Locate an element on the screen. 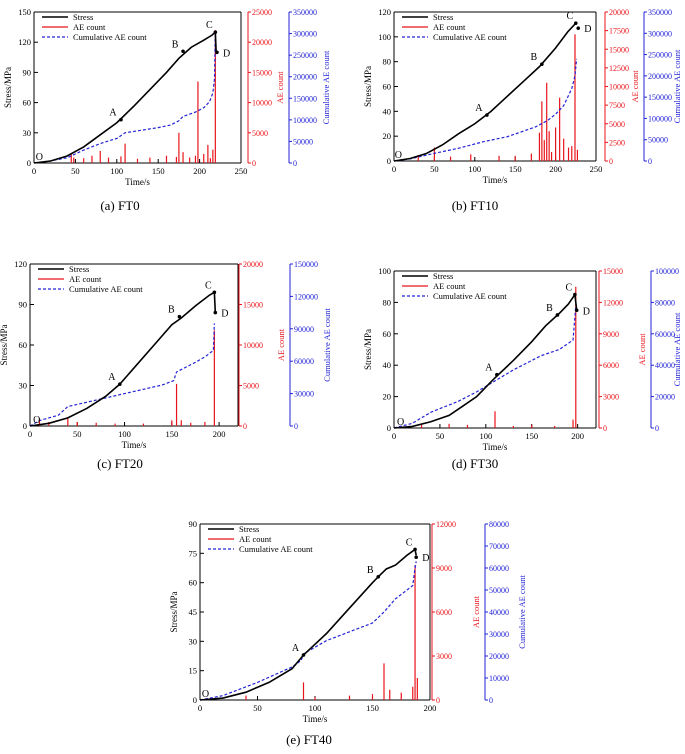 This screenshot has height=754, width=685. point-marker-c is located at coordinates (575, 294).